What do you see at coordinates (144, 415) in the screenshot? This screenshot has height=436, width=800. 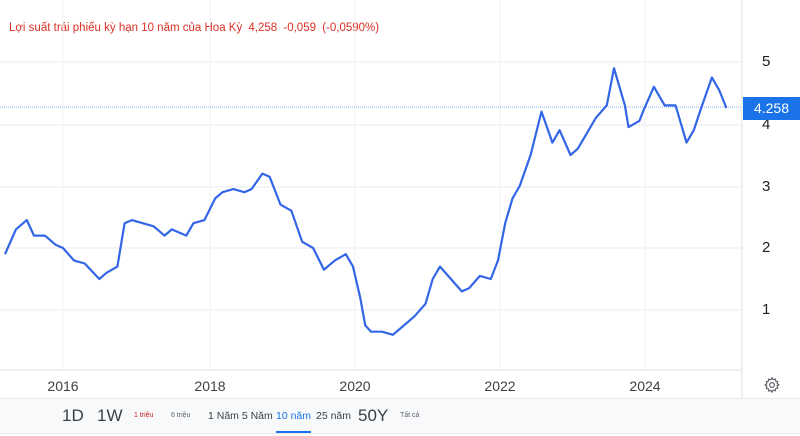 I see `range-option: 1 triệu` at bounding box center [144, 415].